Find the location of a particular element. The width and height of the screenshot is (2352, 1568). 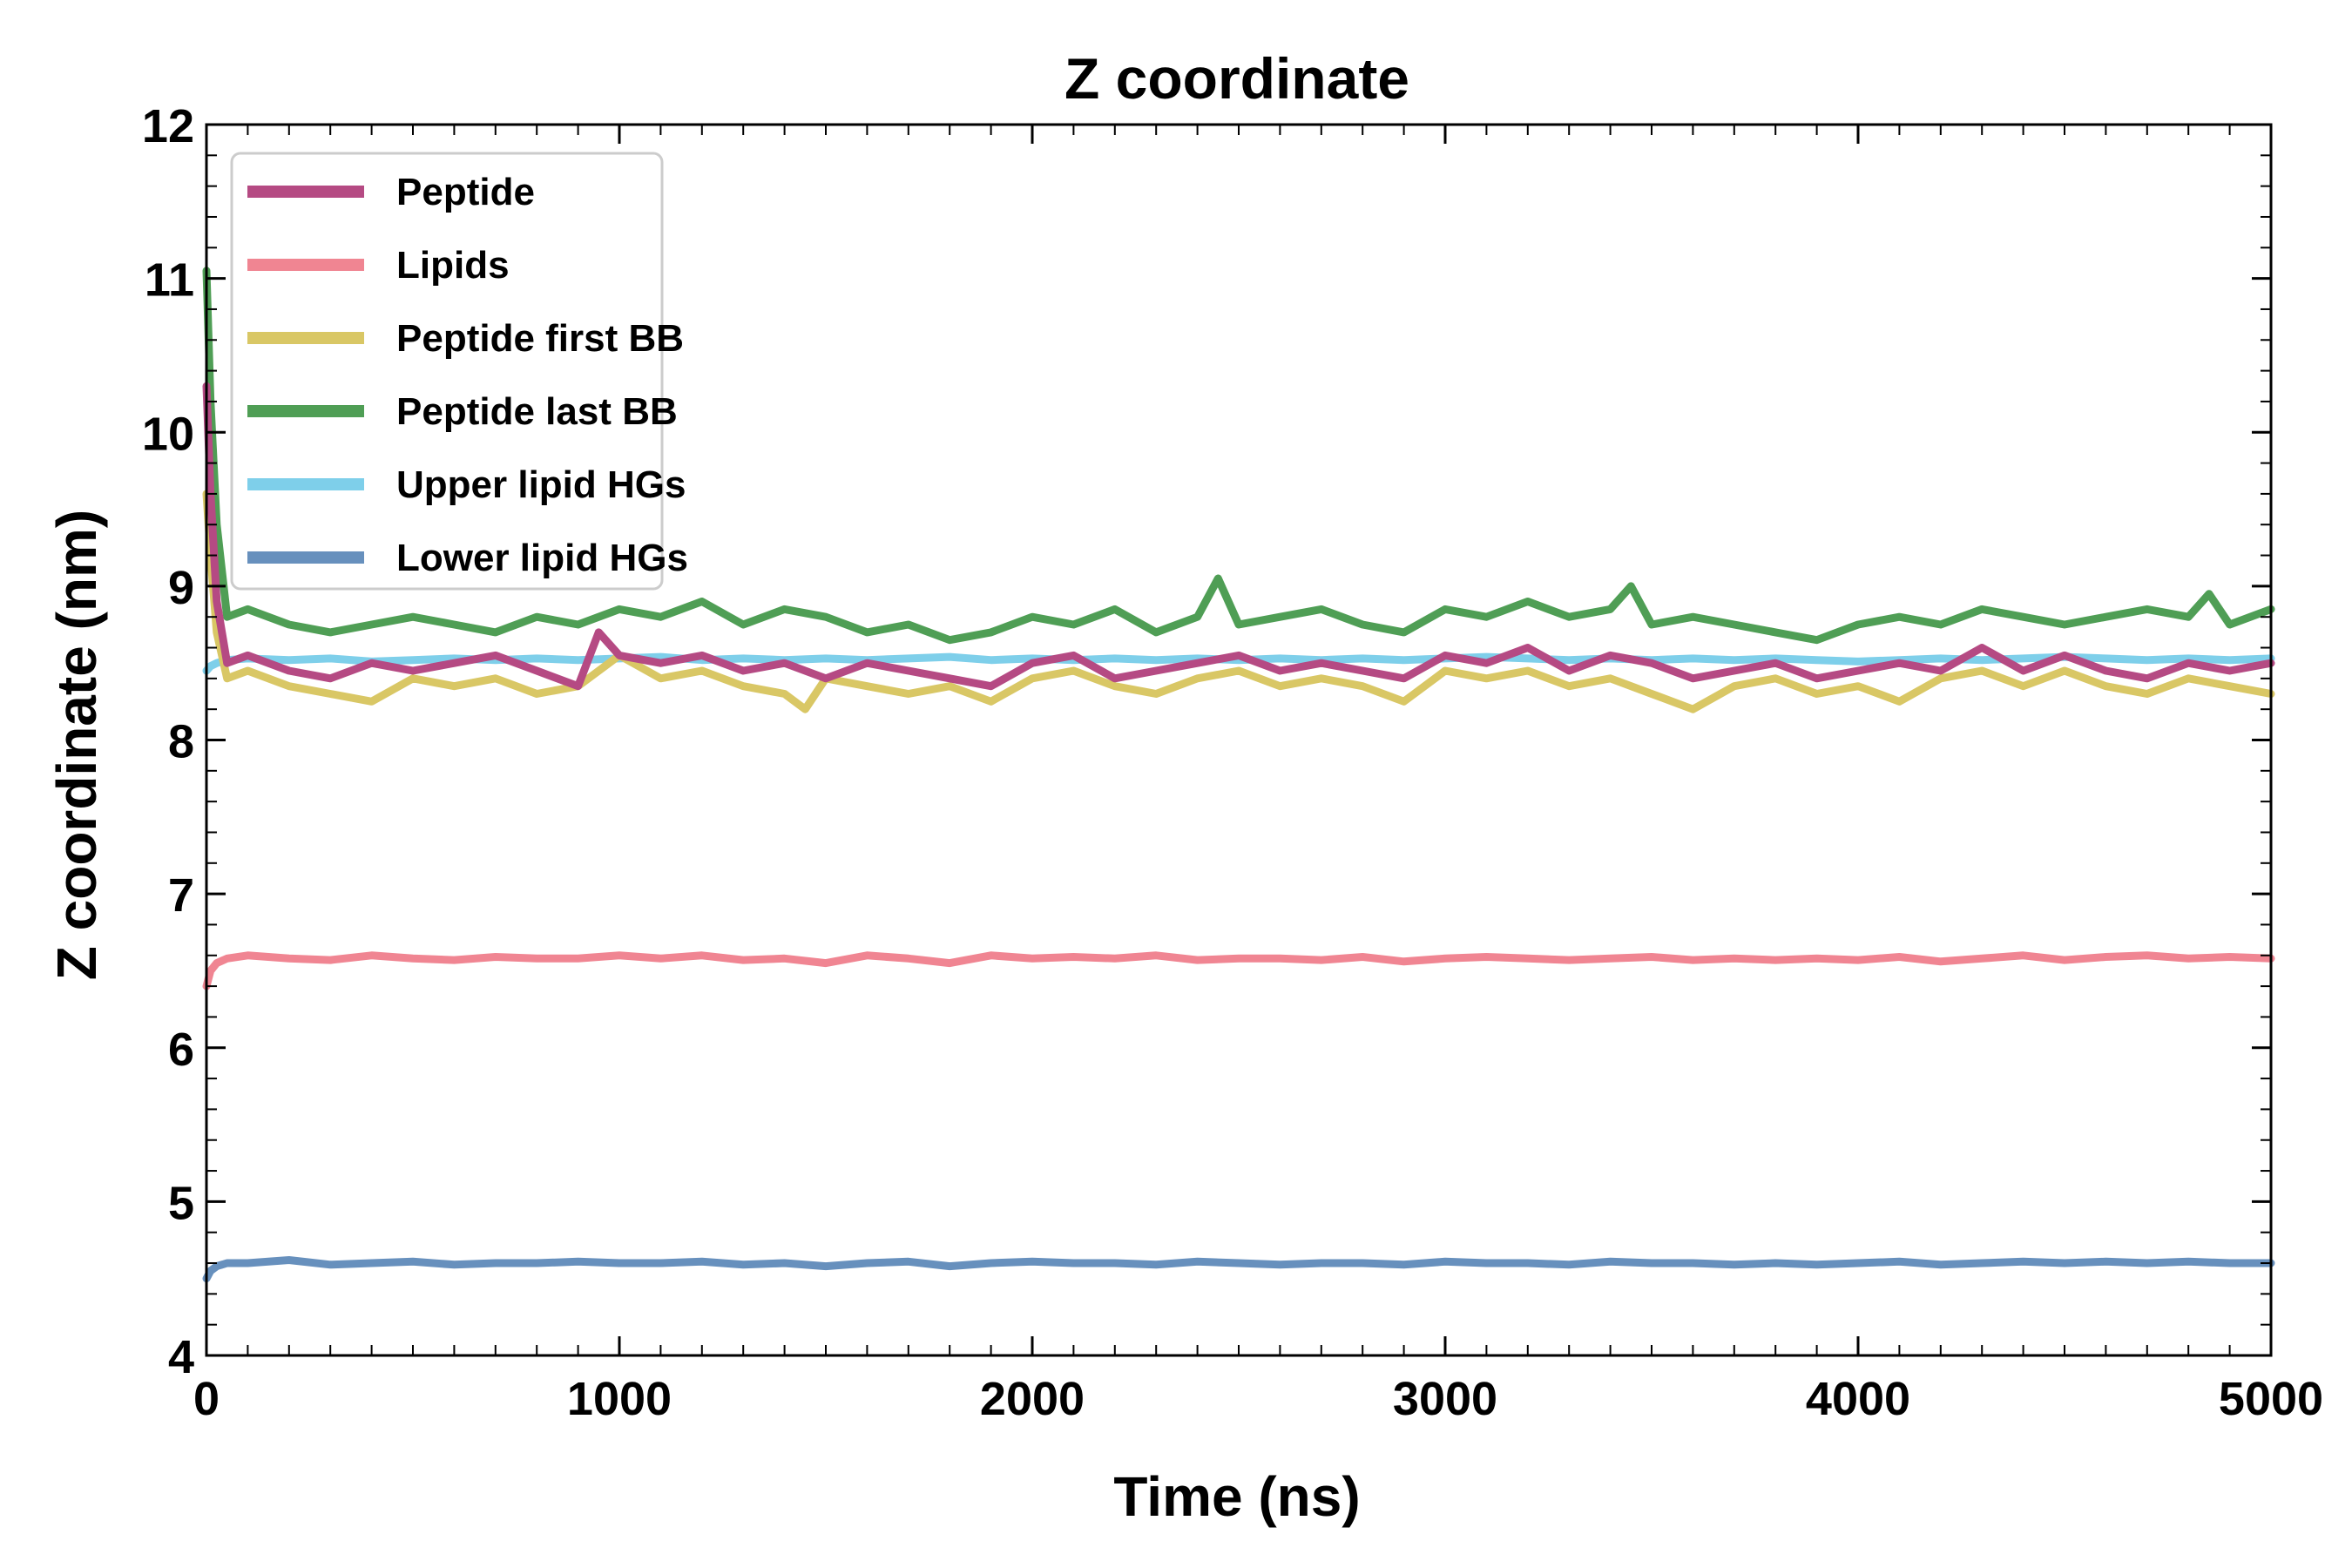

y-tick-label: 6 is located at coordinates (181, 1050).